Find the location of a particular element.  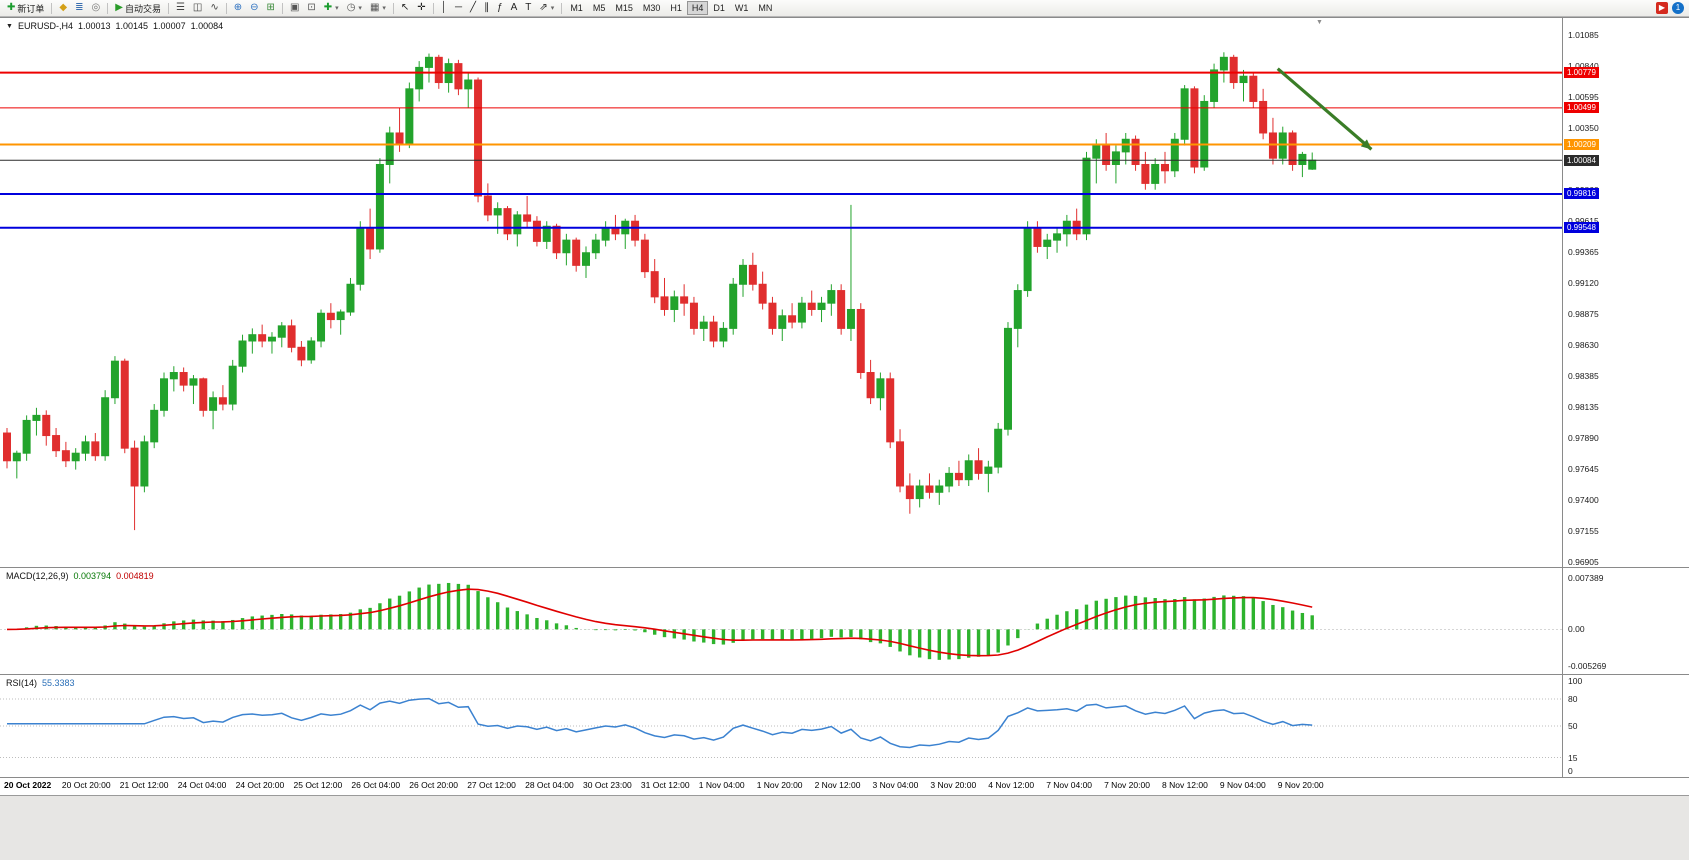

chart-candles-button: ◫ is located at coordinates (197, 8).